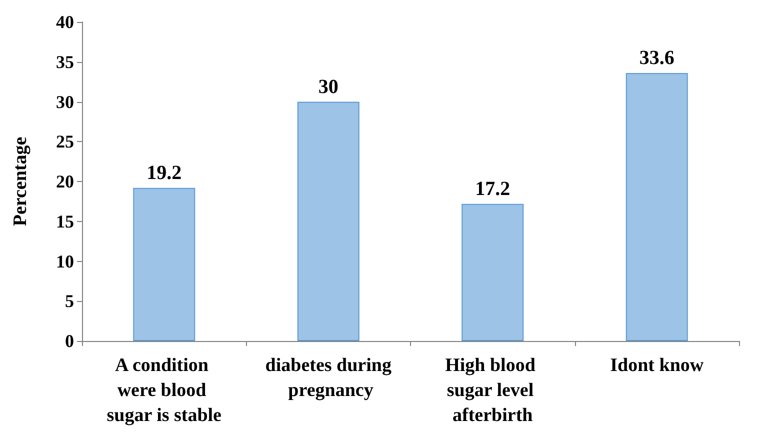  What do you see at coordinates (656, 58) in the screenshot?
I see `data-label: 33.6` at bounding box center [656, 58].